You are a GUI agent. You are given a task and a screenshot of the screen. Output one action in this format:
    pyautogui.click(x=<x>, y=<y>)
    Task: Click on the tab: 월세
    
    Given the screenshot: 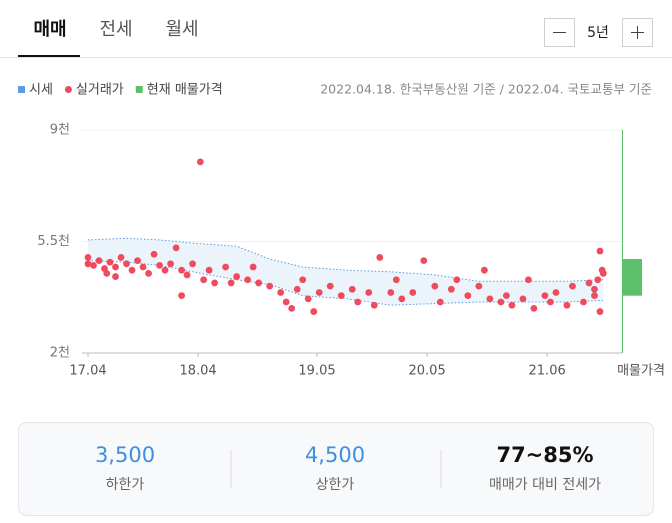 What is the action you would take?
    pyautogui.click(x=181, y=29)
    